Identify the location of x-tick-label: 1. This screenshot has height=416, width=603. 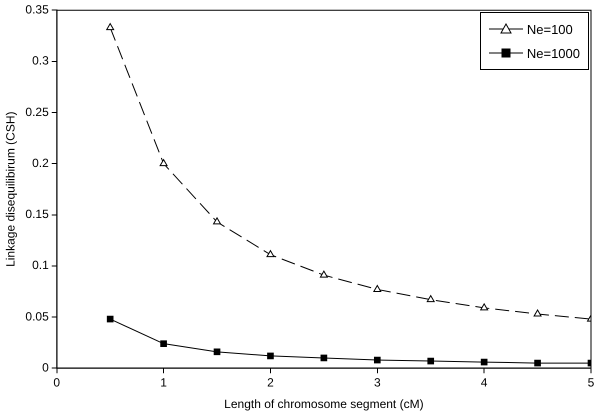
(164, 383).